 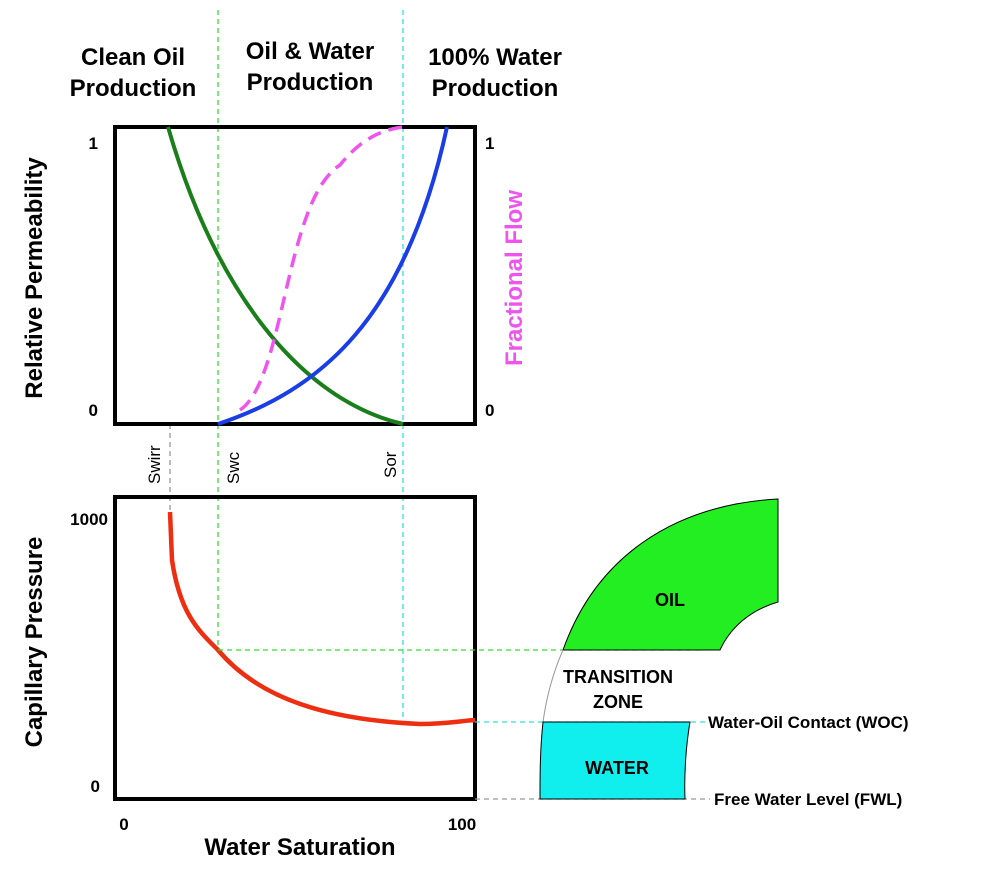 I want to click on bottom-plot-frame, so click(x=295, y=648).